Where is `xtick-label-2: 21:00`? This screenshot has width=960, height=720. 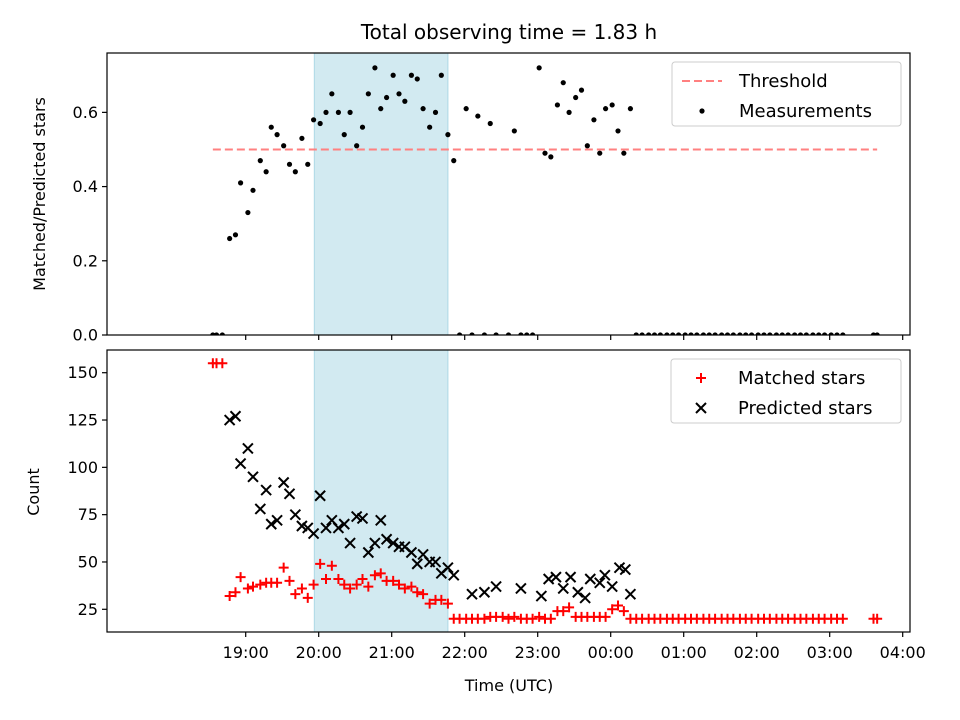 xtick-label-2: 21:00 is located at coordinates (392, 652).